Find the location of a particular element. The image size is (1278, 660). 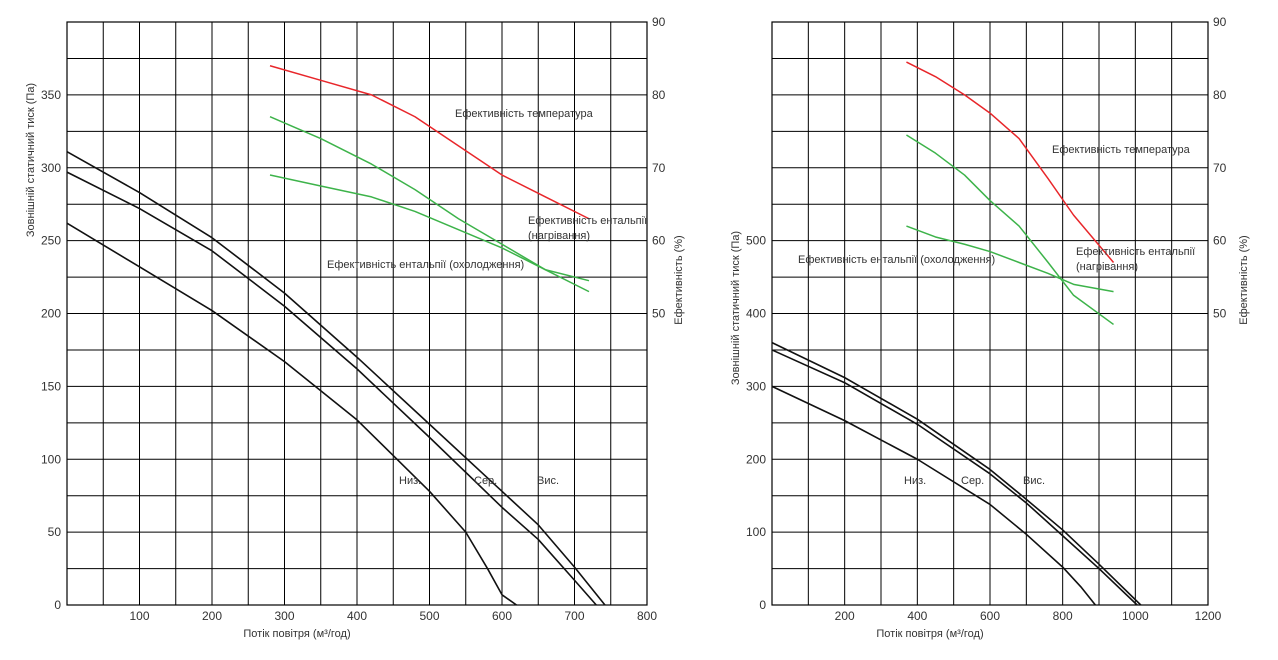

y-left-tick-label: 50 is located at coordinates (55, 532).